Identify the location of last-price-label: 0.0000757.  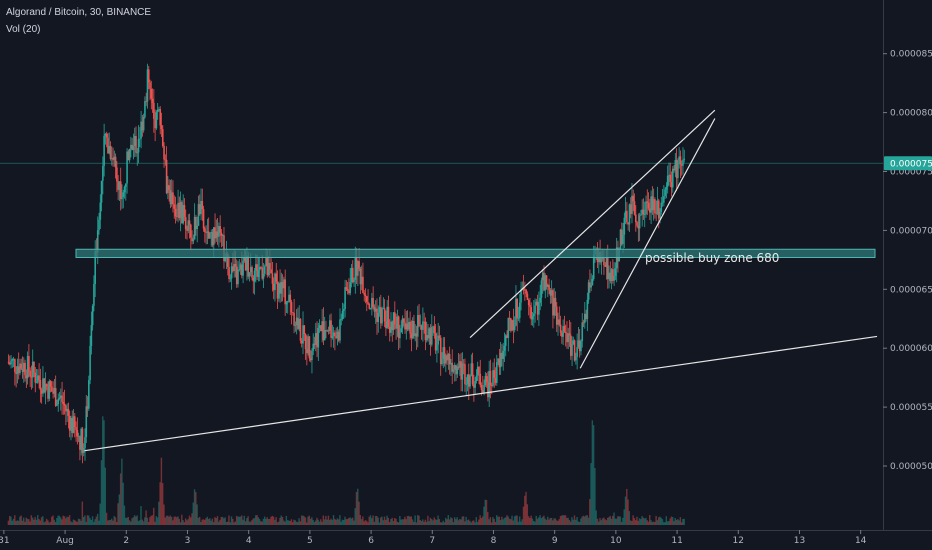
(911, 164).